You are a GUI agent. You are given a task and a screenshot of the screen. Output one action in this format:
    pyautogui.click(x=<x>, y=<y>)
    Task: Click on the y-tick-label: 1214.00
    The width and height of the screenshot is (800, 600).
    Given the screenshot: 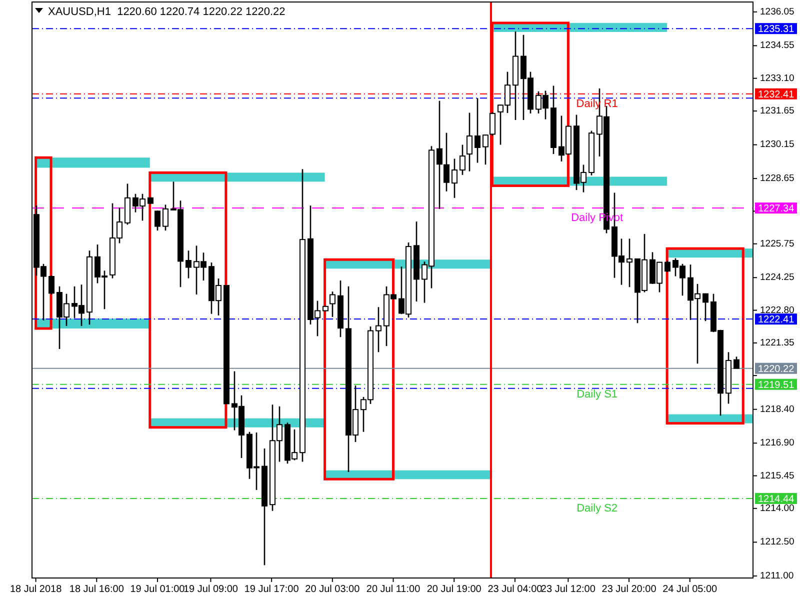 What is the action you would take?
    pyautogui.click(x=777, y=508)
    